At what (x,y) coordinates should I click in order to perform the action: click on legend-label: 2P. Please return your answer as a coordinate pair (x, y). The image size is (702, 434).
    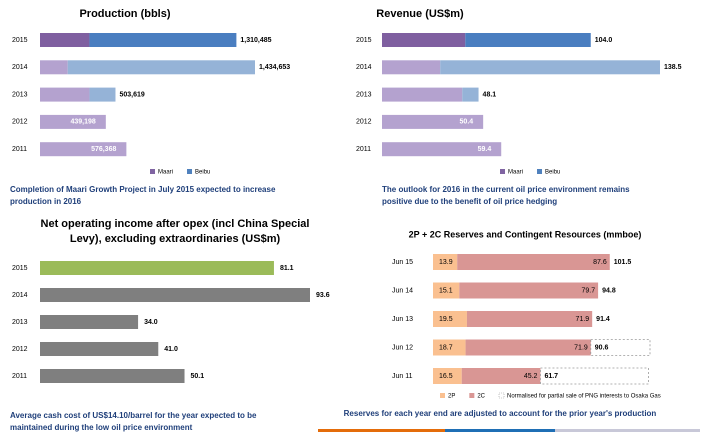
    Looking at the image, I should click on (451, 397).